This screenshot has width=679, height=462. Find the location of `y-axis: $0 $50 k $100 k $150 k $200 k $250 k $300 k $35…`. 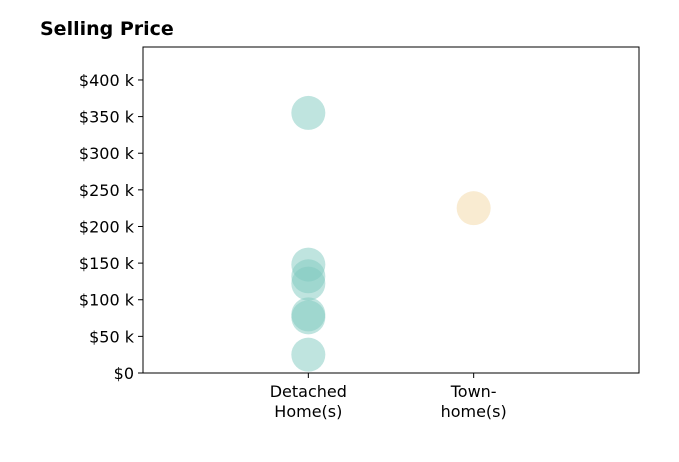

y-axis: $0 $50 k $100 k $150 k $200 k $250 k $300 k $35… is located at coordinates (111, 227).